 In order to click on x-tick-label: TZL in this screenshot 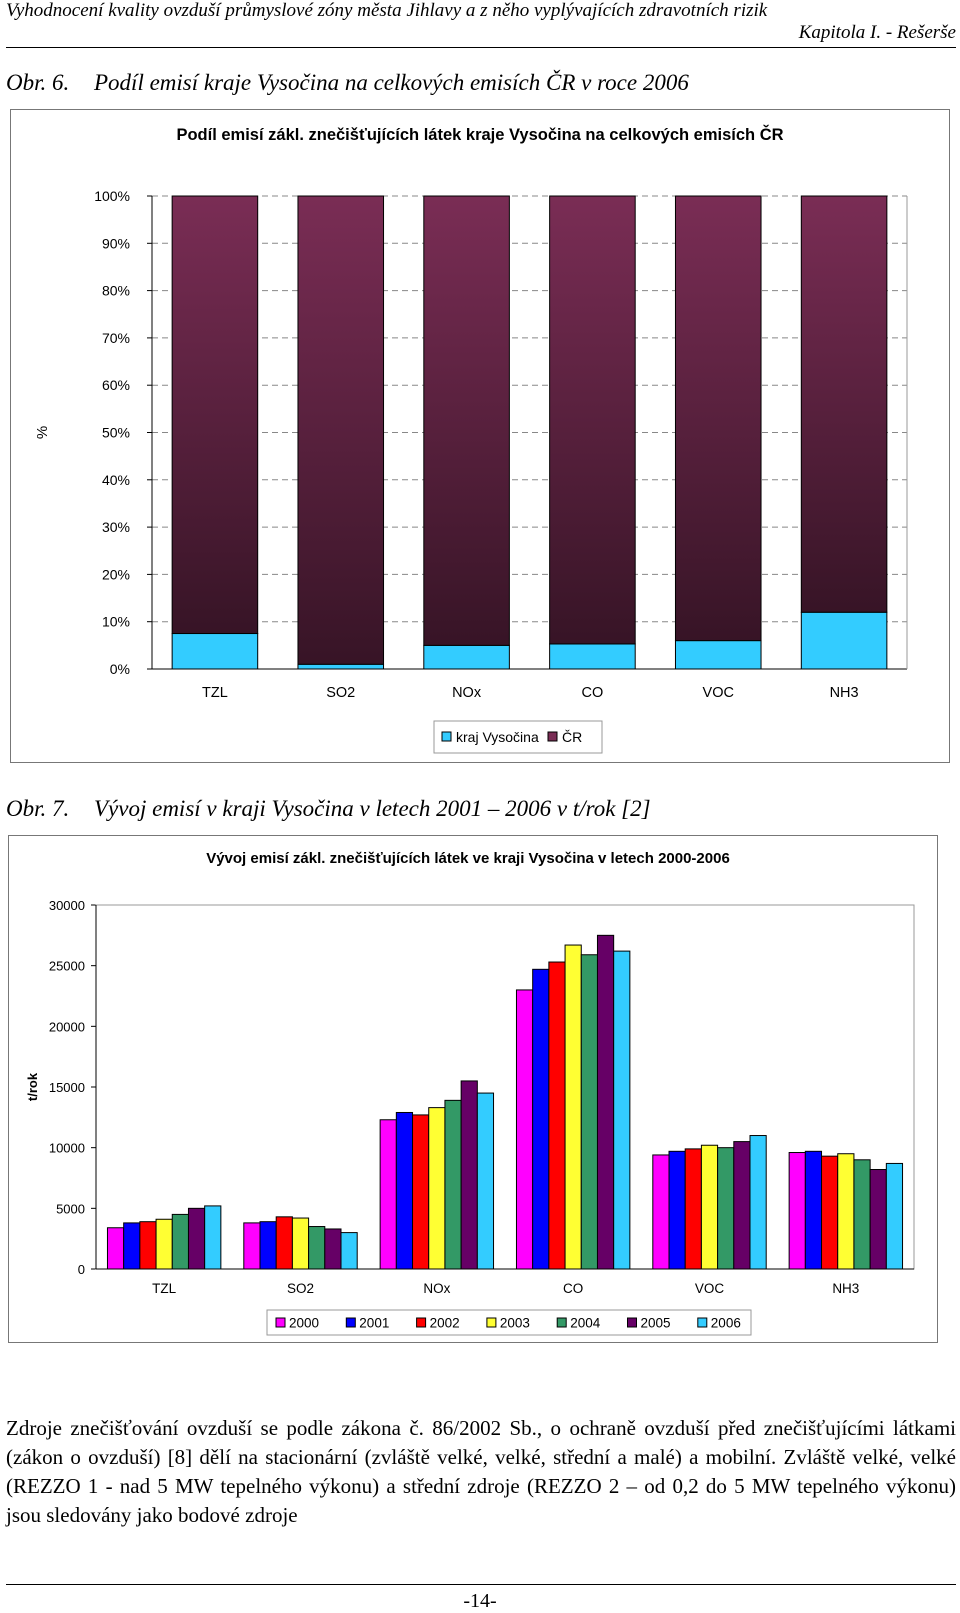, I will do `click(164, 1288)`.